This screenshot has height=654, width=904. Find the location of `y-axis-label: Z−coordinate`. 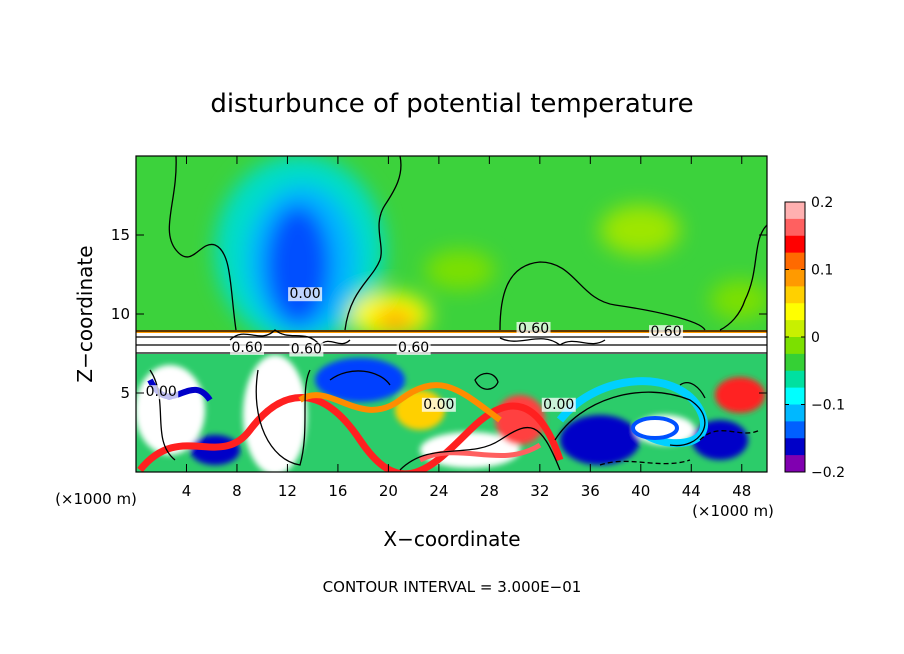

y-axis-label: Z−coordinate is located at coordinates (85, 313).